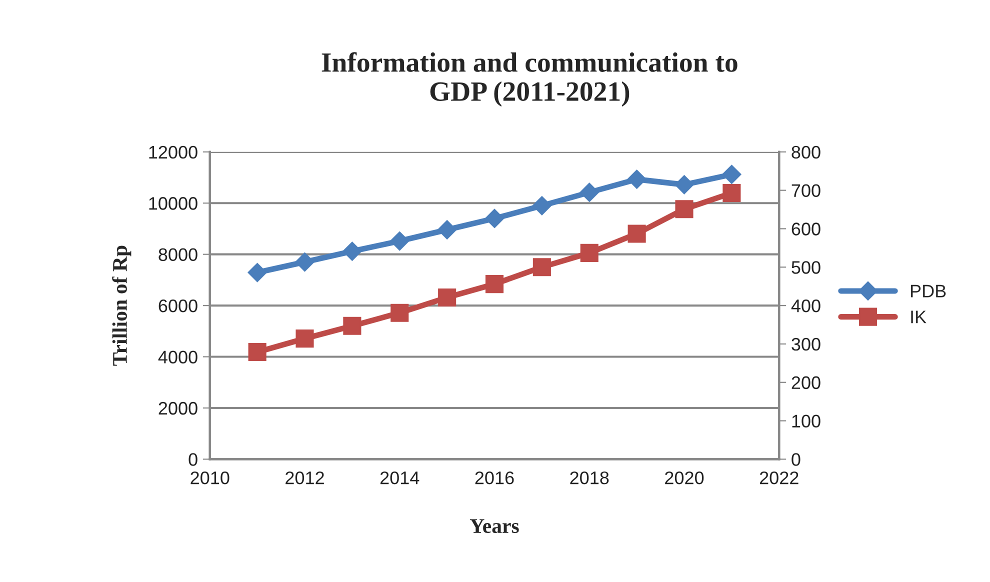 Image resolution: width=990 pixels, height=582 pixels. I want to click on legend-label: IK, so click(918, 317).